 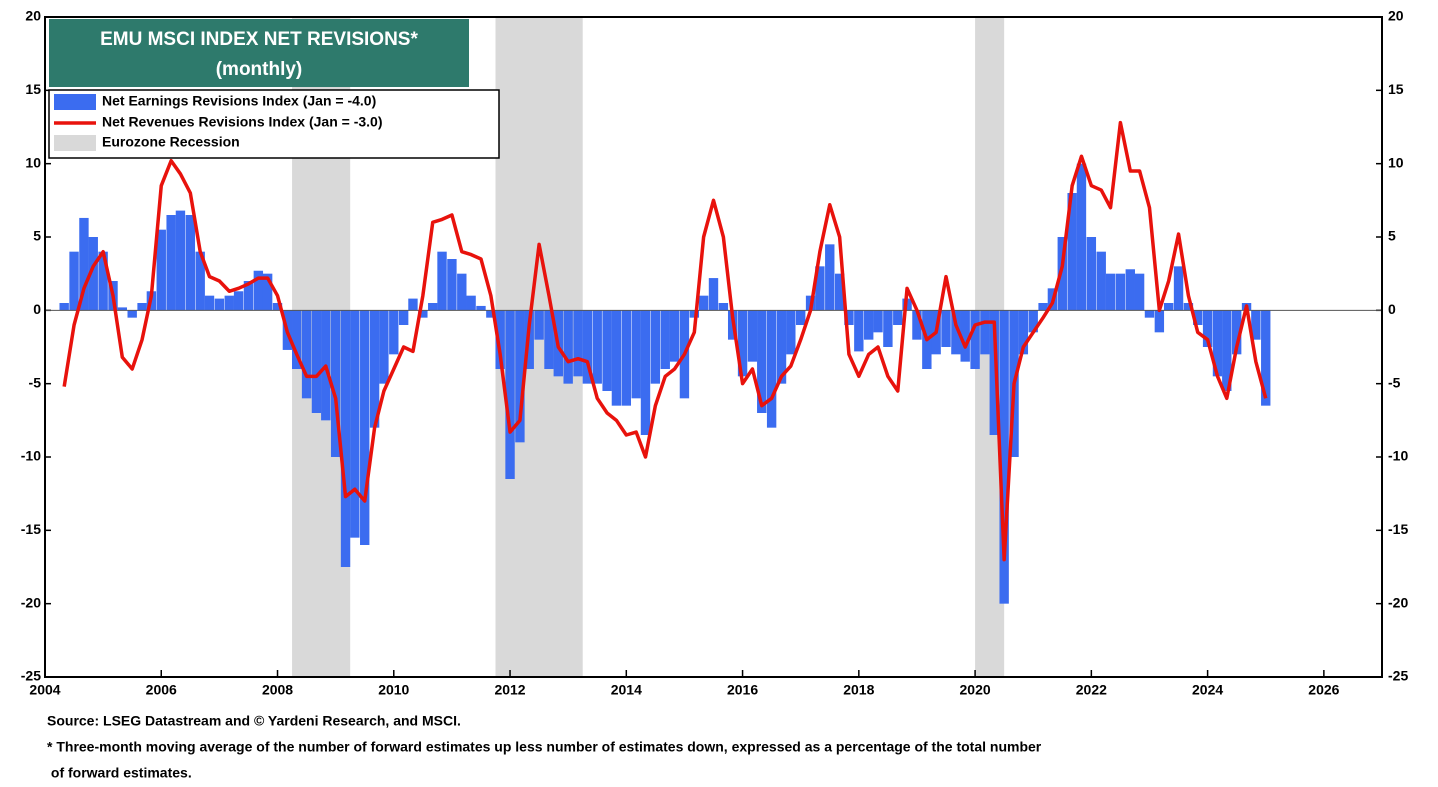 I want to click on y-tick-label: 5, so click(x=37, y=236).